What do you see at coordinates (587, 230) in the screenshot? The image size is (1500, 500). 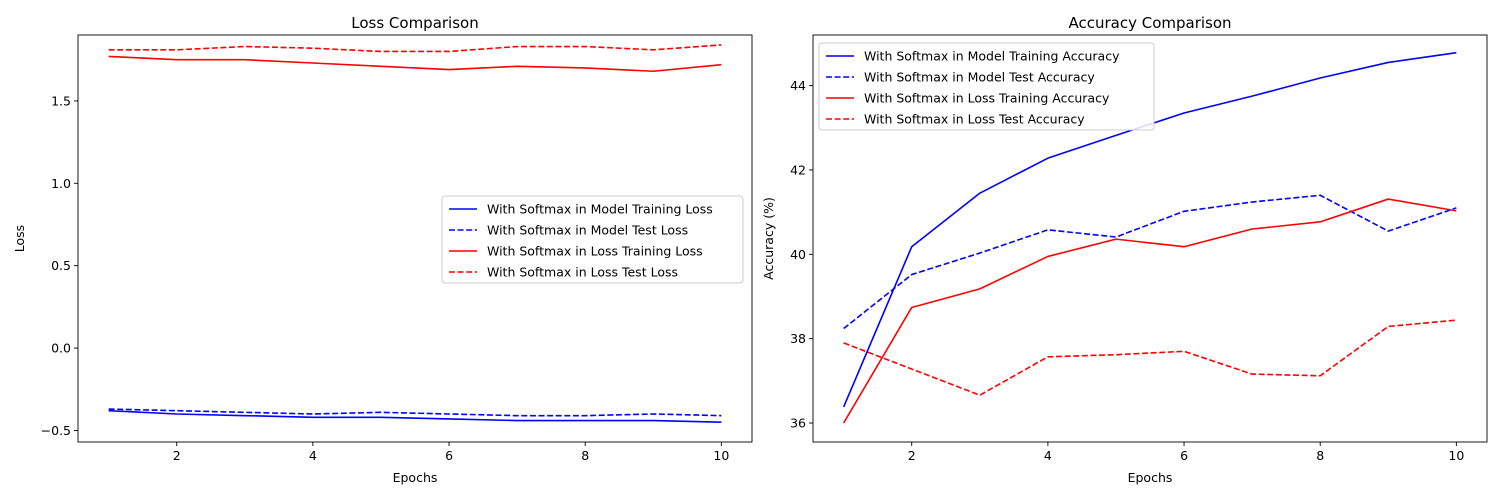 I see `legend-label-2: With Softmax in Model Test Loss` at bounding box center [587, 230].